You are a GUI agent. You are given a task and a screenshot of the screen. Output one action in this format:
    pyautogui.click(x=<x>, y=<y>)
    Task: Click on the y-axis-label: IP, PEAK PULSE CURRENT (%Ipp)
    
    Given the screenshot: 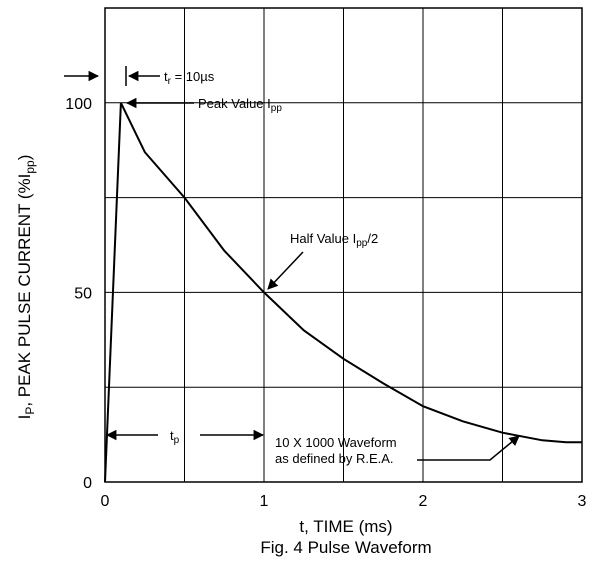 What is the action you would take?
    pyautogui.click(x=26, y=287)
    